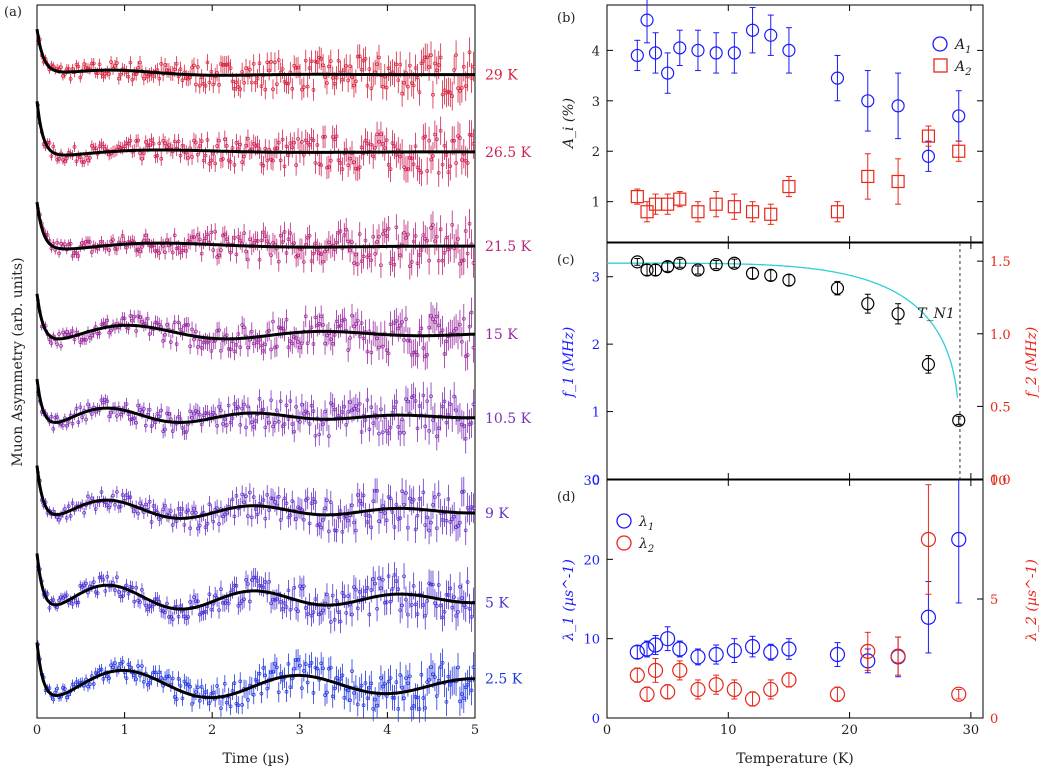  Describe the element at coordinates (508, 247) in the screenshot. I see `temperature-label: 21.5 K` at that location.